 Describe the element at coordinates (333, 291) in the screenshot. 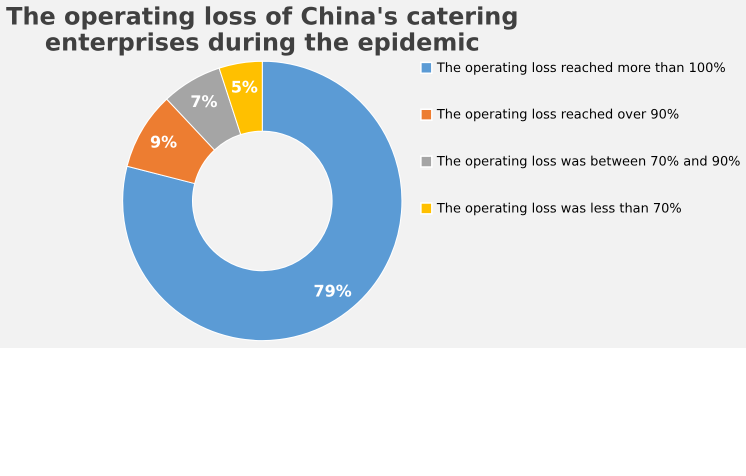

I see `data-label: 79%` at that location.